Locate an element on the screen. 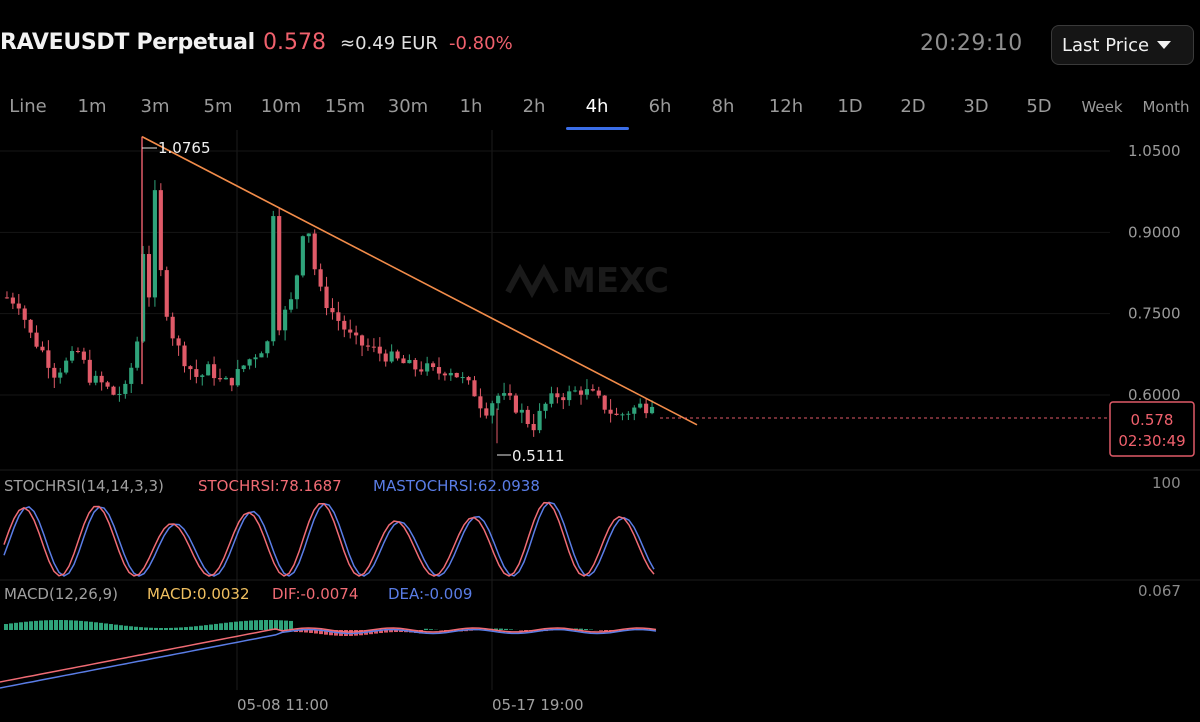 The image size is (1200, 722). tab-month: Month is located at coordinates (1166, 107).